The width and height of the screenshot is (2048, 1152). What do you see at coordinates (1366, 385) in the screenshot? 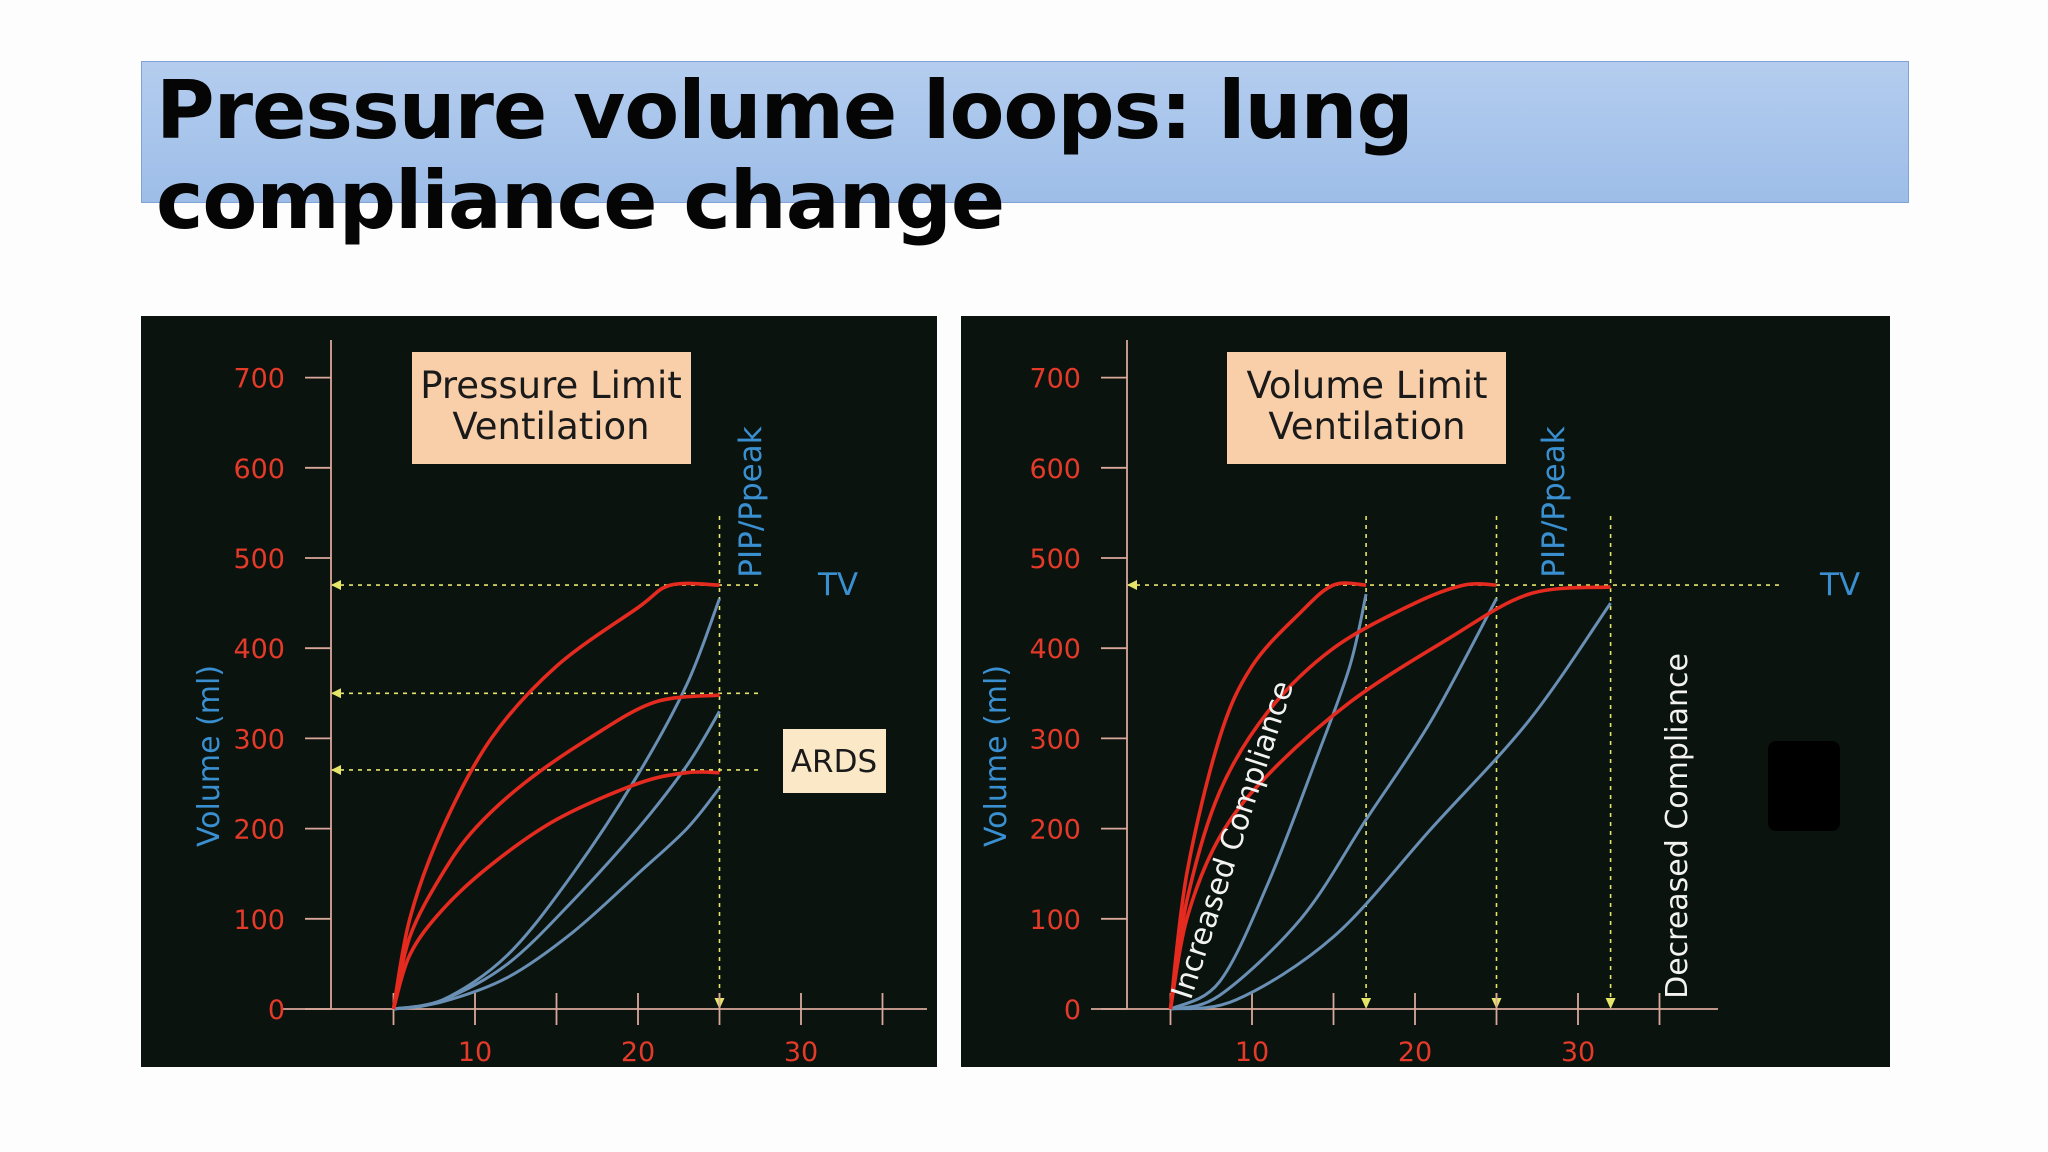
I see `box-label-line-1: Volume Limit` at bounding box center [1366, 385].